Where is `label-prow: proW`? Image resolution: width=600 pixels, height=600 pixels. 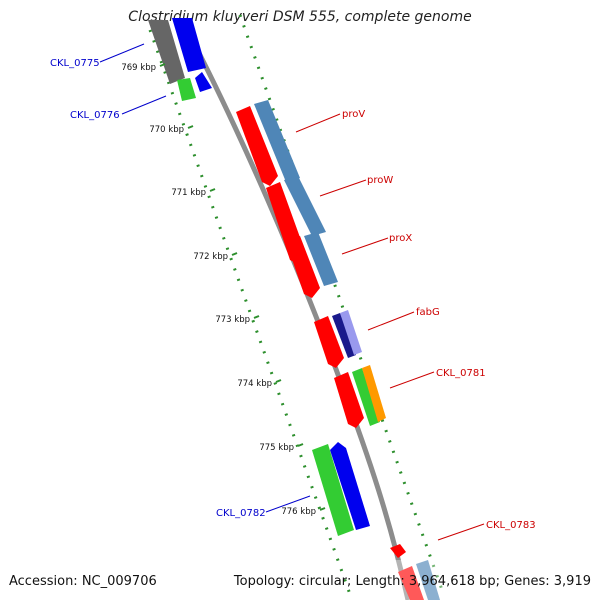 label-prow: proW is located at coordinates (380, 180).